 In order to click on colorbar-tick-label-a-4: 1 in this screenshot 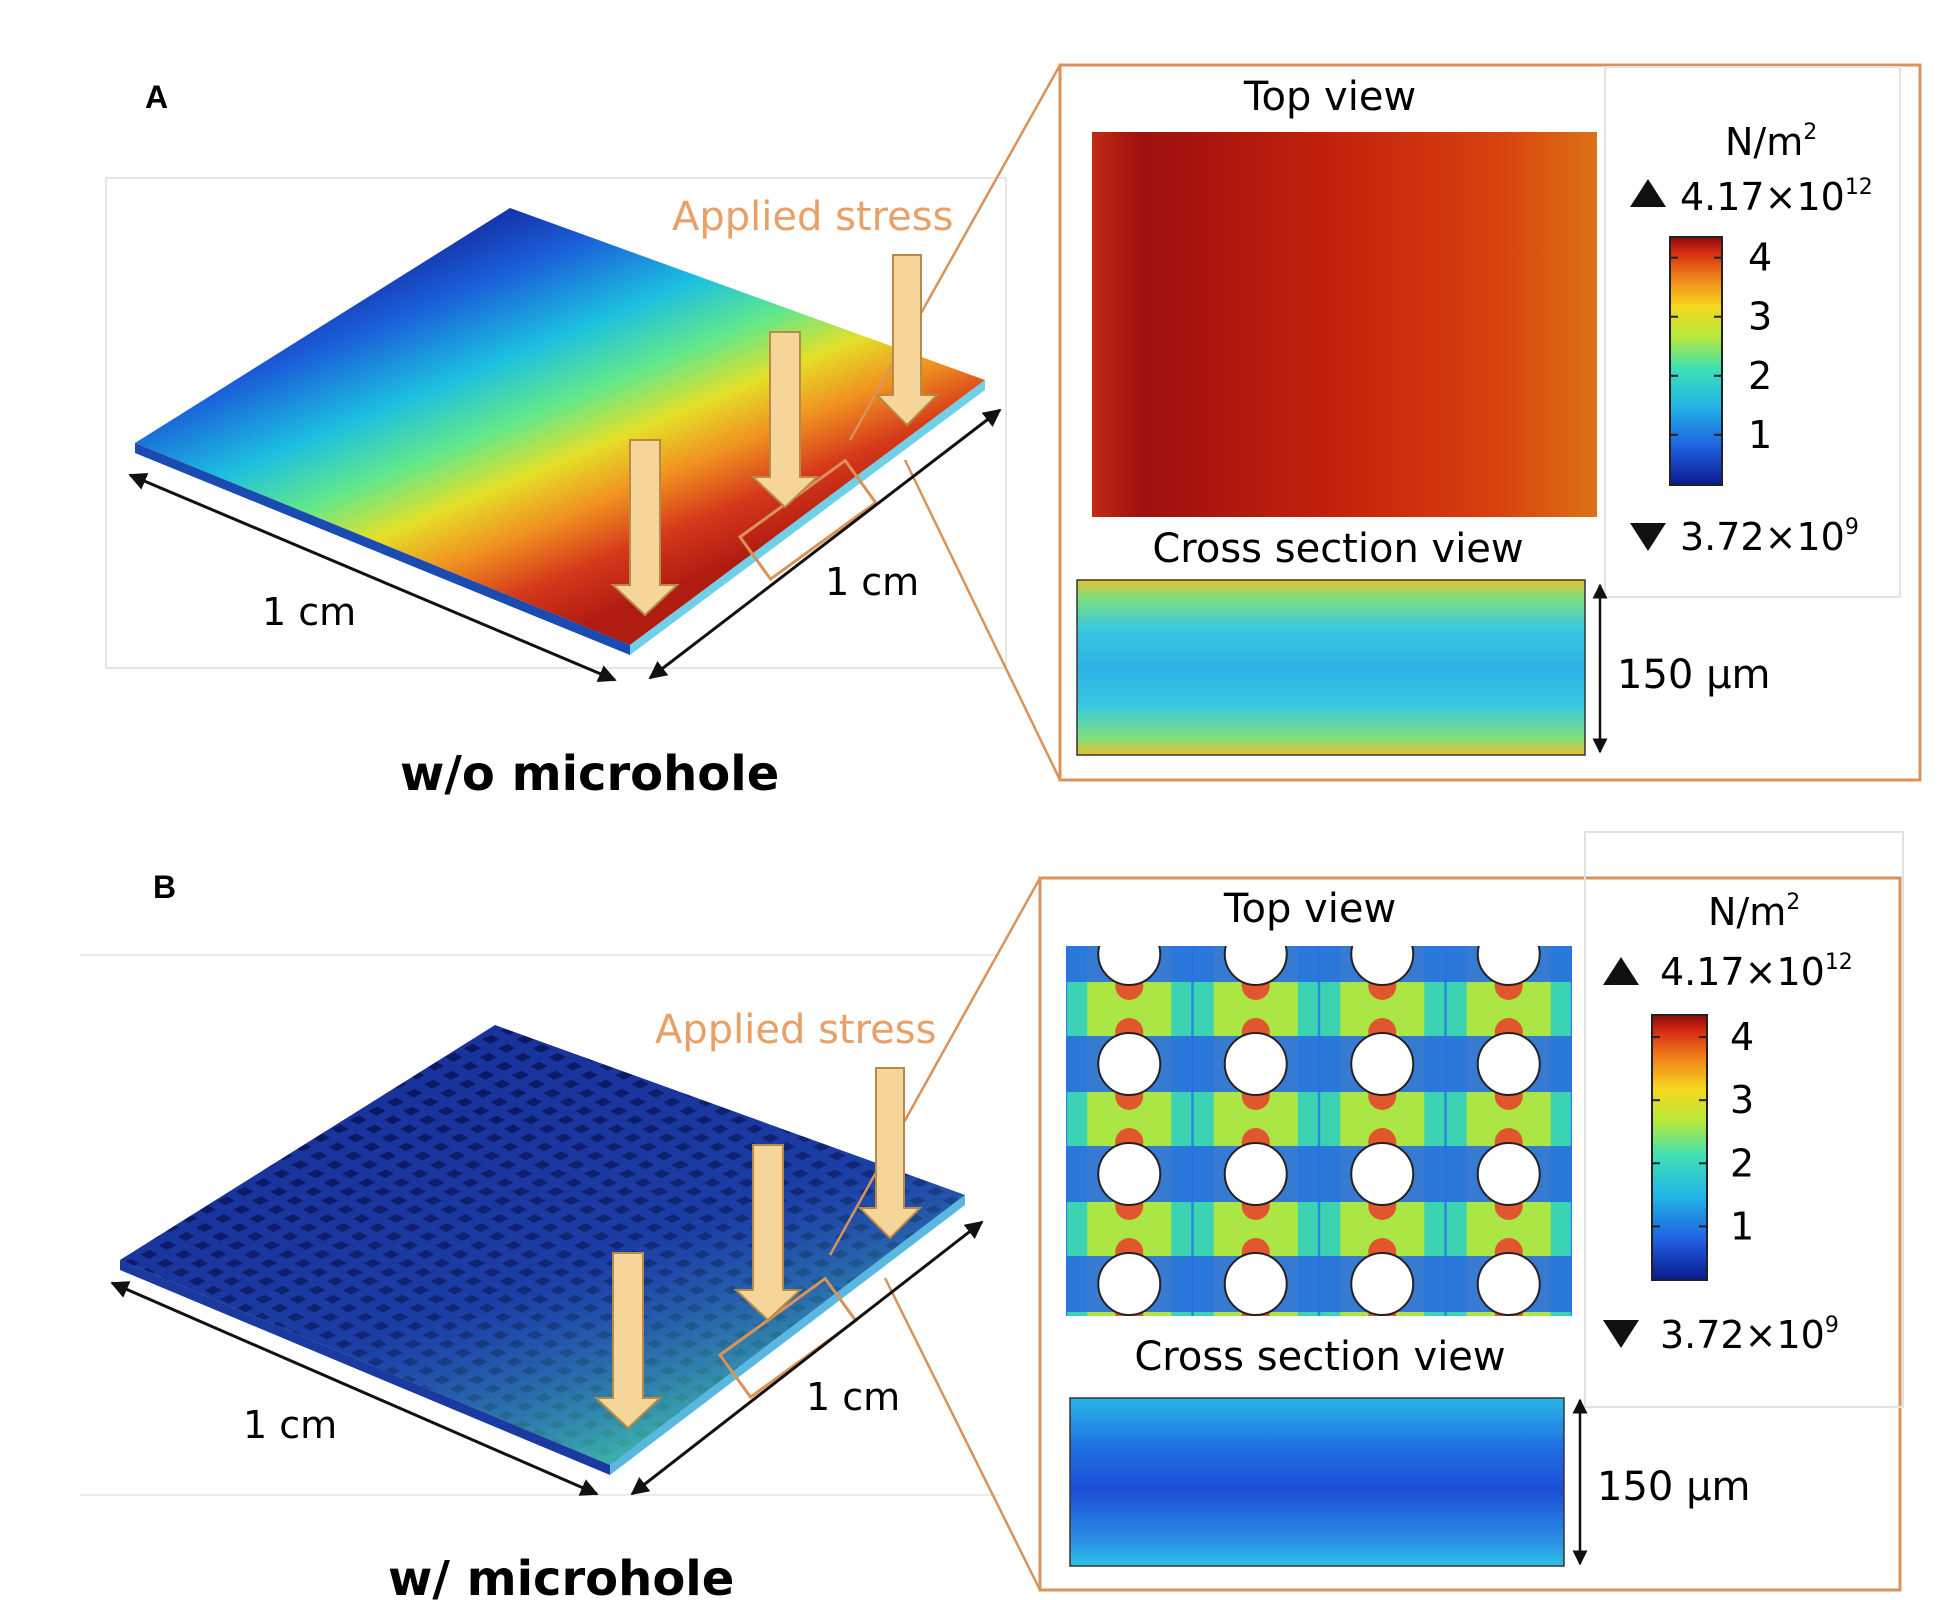, I will do `click(1760, 435)`.